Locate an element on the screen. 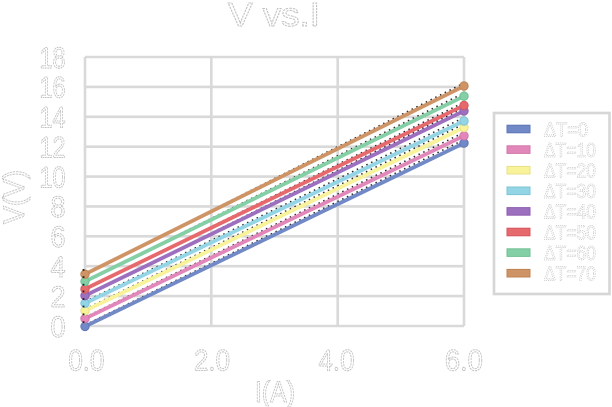 The image size is (612, 407). svg-text: 6.0 is located at coordinates (464, 361).